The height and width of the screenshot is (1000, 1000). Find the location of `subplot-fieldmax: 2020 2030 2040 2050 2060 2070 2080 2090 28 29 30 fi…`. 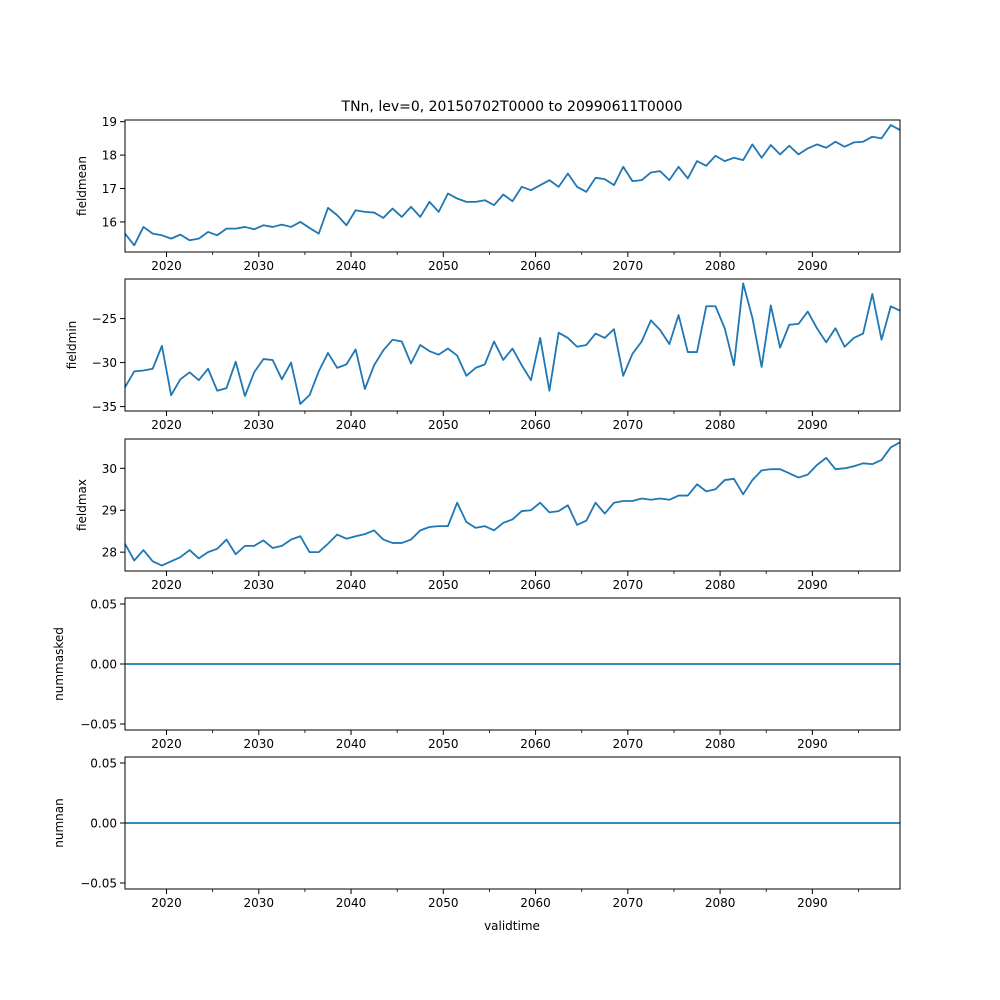

subplot-fieldmax: 2020 2030 2040 2050 2060 2070 2080 2090 28 29 30 fi… is located at coordinates (488, 515).